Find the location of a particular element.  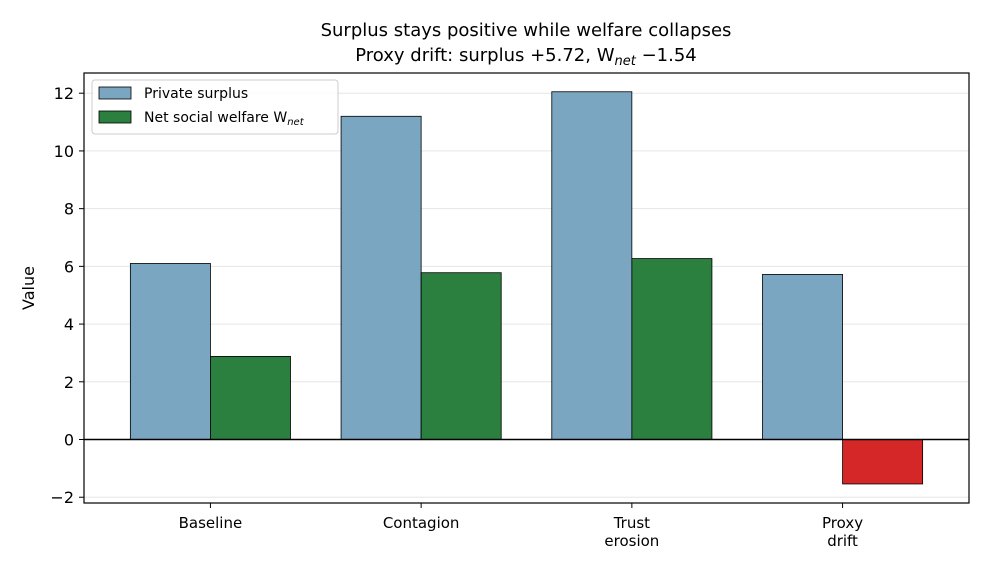

x-tick-label: erosion is located at coordinates (631, 541).